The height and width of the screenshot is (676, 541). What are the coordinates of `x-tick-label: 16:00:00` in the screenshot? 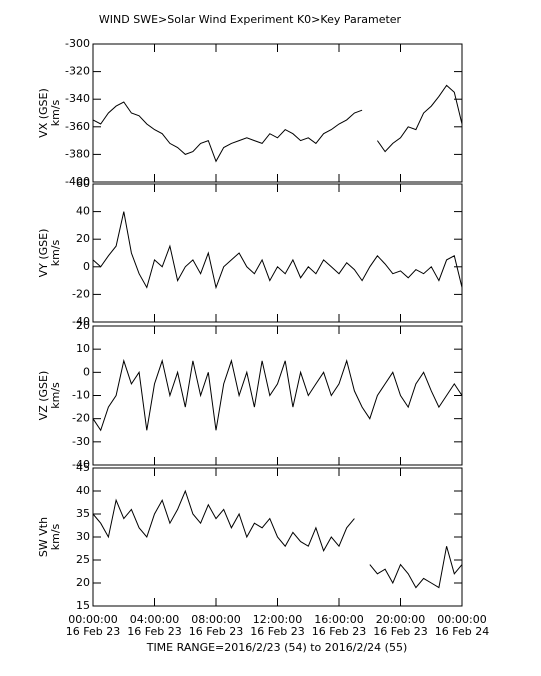 It's located at (338, 619).